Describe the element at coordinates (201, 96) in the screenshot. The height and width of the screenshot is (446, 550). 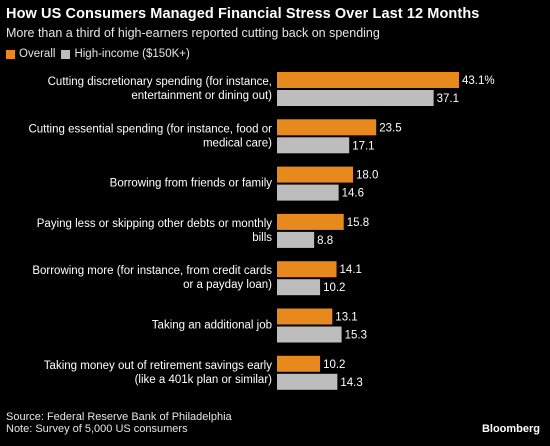
I see `category-label-line: entertainment or dining out)` at that location.